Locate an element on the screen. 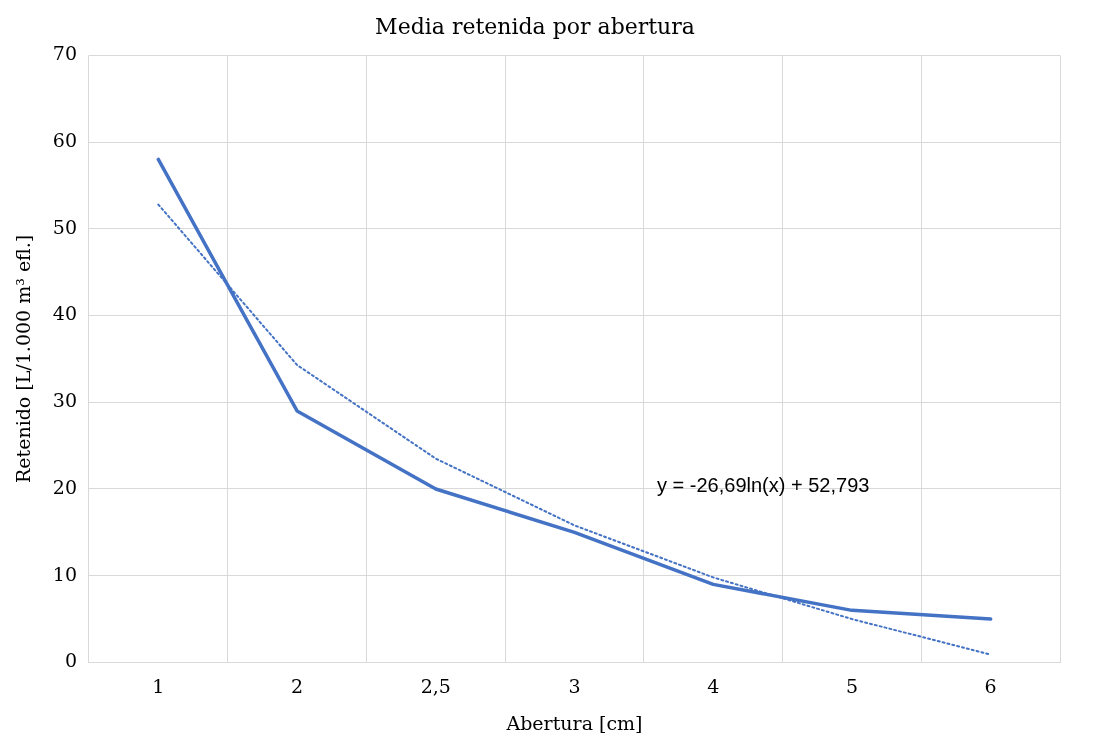 This screenshot has height=736, width=1100. x-axis-title: Abertura [cm] is located at coordinates (574, 722).